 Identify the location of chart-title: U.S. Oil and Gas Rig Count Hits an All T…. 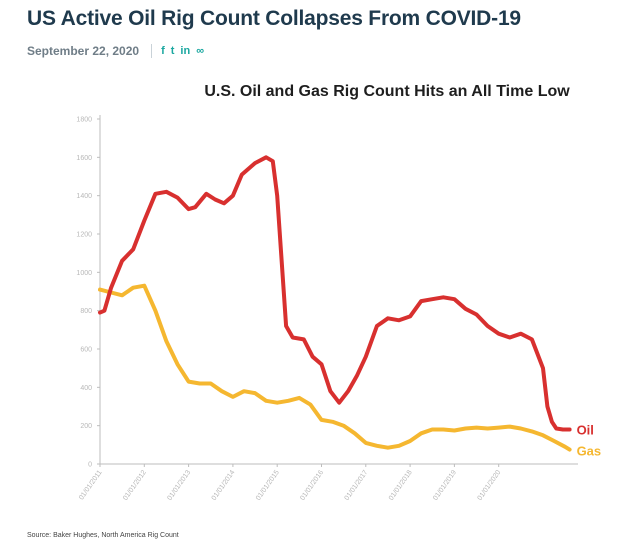
(387, 91).